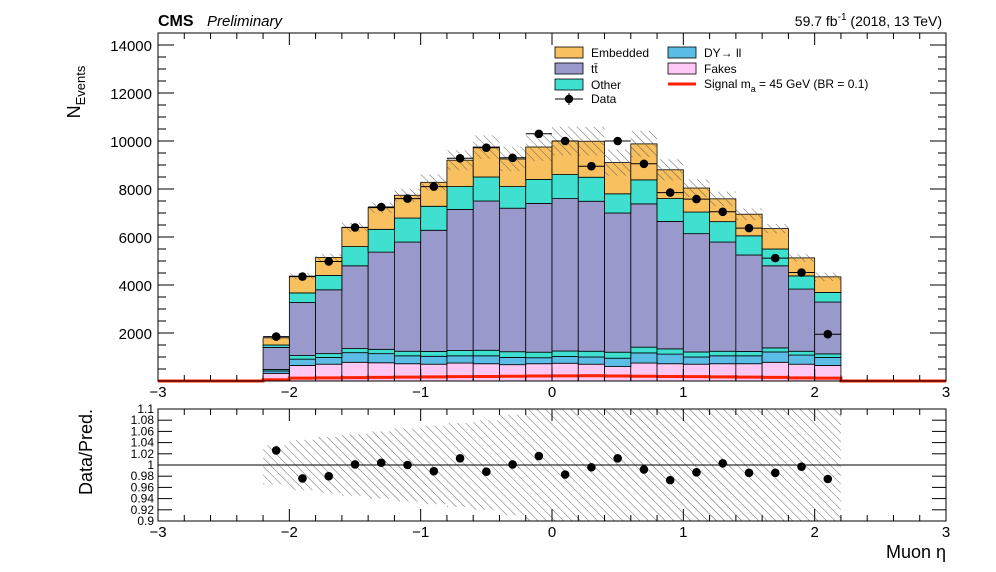  I want to click on ratio-y-tick-label-4: 0.98, so click(143, 476).